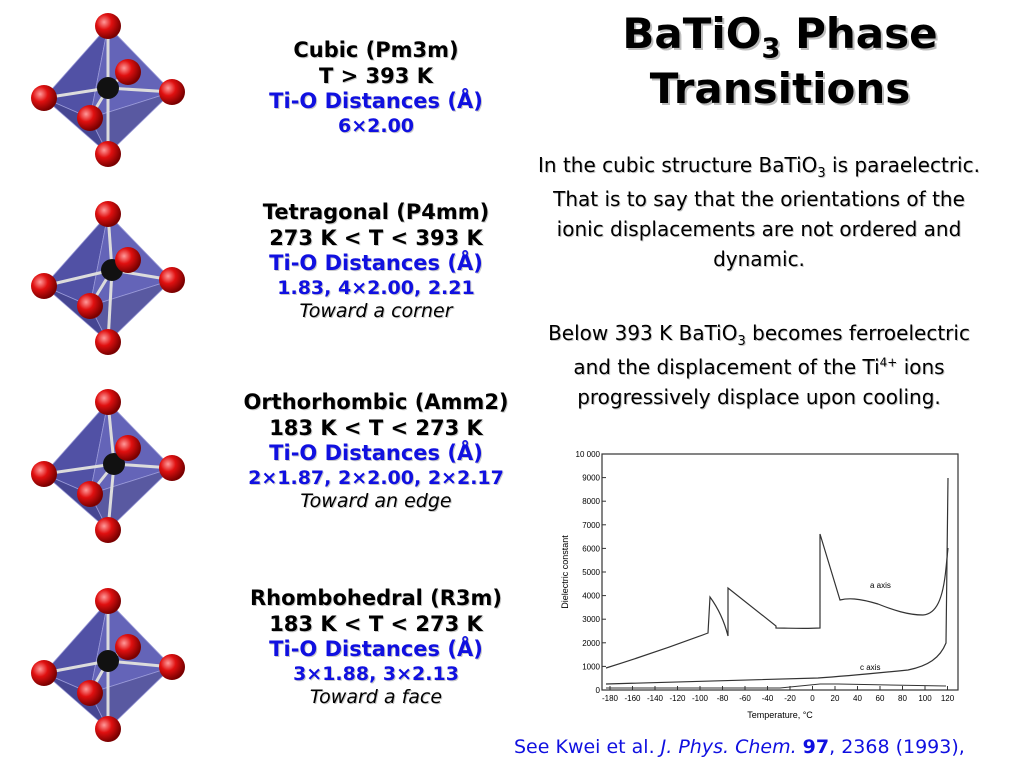 Image resolution: width=1024 pixels, height=768 pixels. I want to click on tetragonal-octahedron-image, so click(108, 278).